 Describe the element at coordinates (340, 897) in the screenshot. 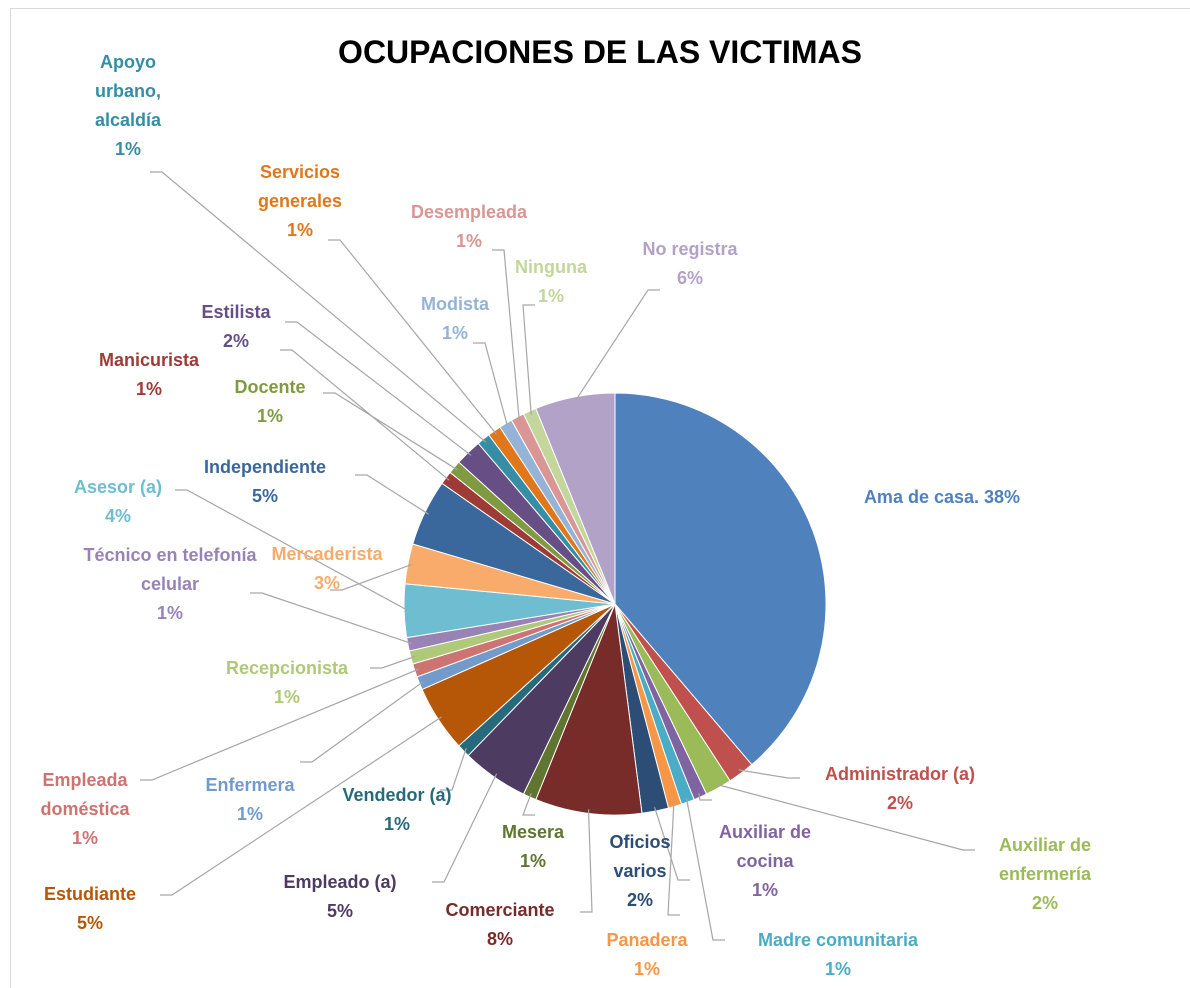

I see `data-label: Empleado (a) 5%` at that location.